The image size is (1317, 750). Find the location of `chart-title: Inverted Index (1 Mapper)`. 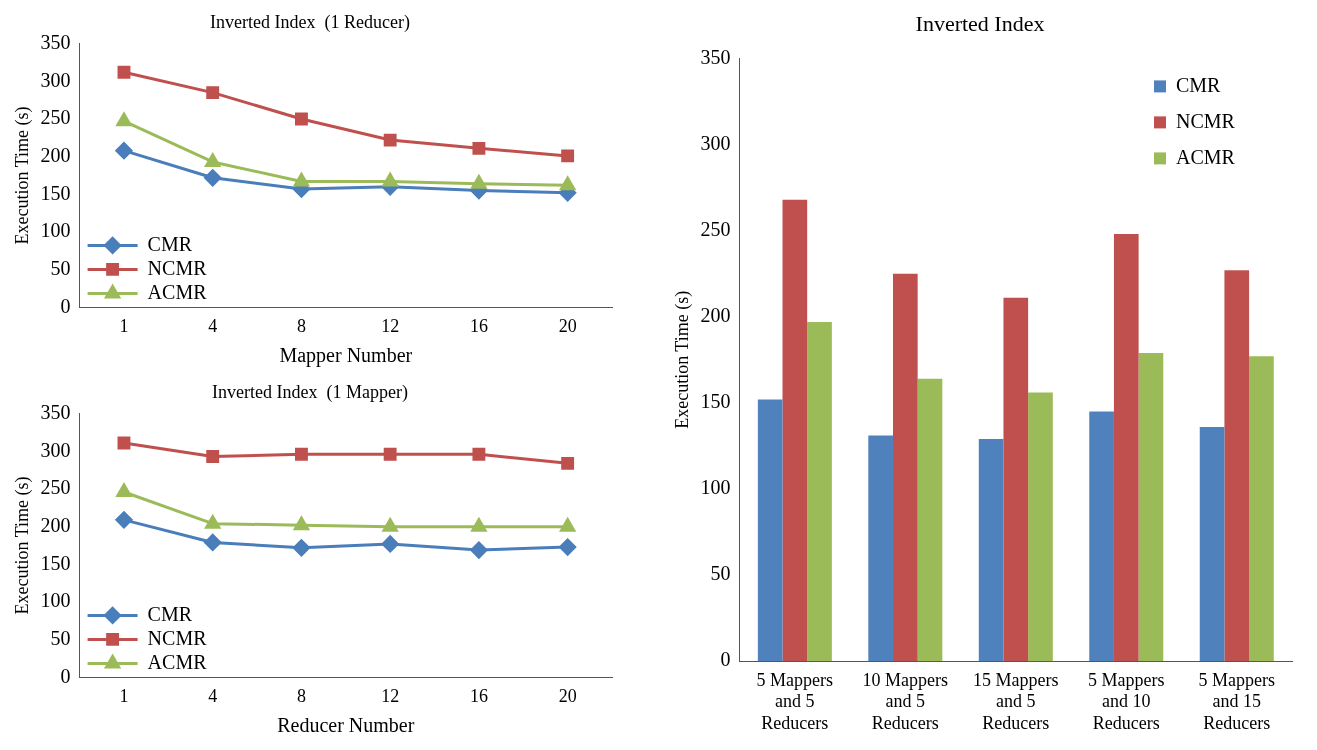

chart-title: Inverted Index (1 Mapper) is located at coordinates (310, 392).